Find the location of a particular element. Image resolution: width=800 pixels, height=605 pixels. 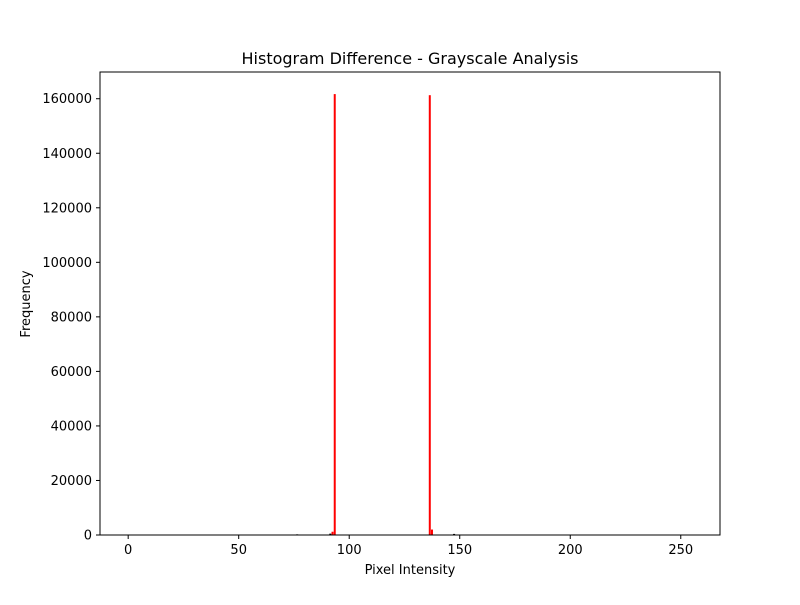

x-tick-label: 150 is located at coordinates (459, 550).